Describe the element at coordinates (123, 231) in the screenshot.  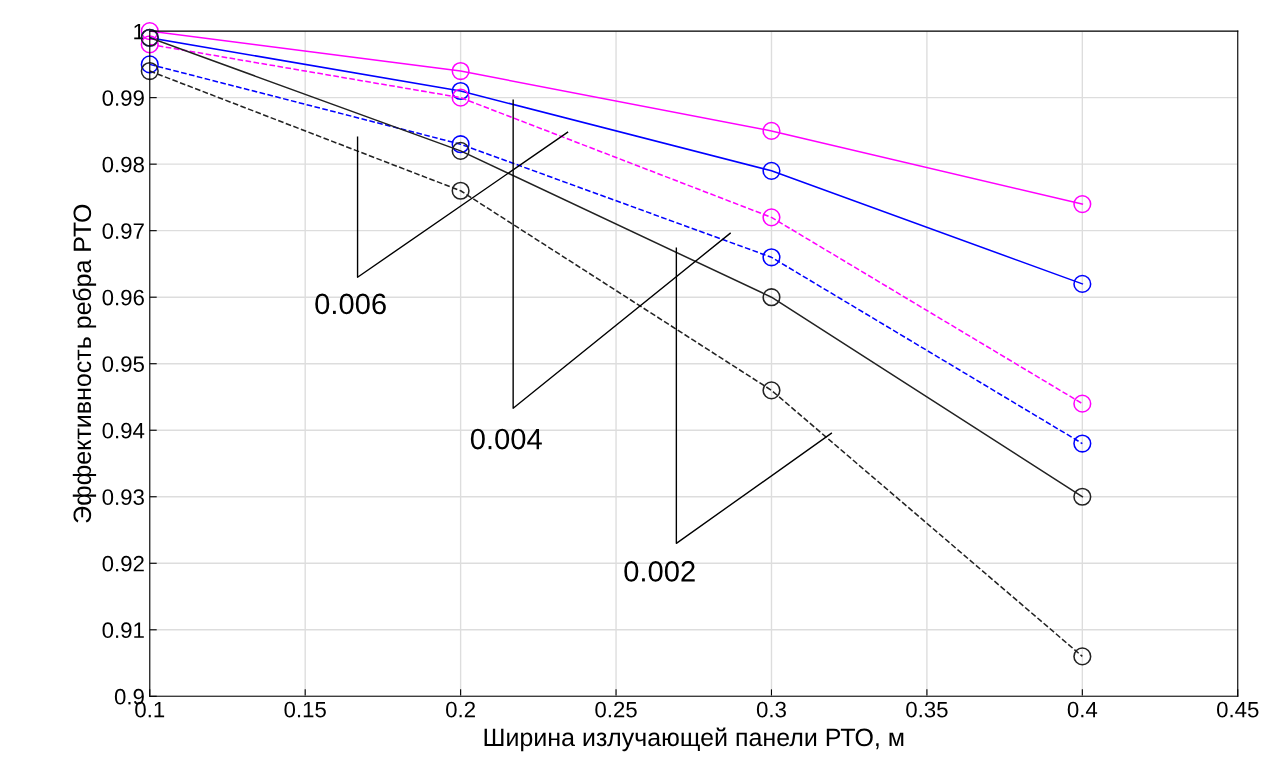
I see `y-tick-label: 0.97` at that location.